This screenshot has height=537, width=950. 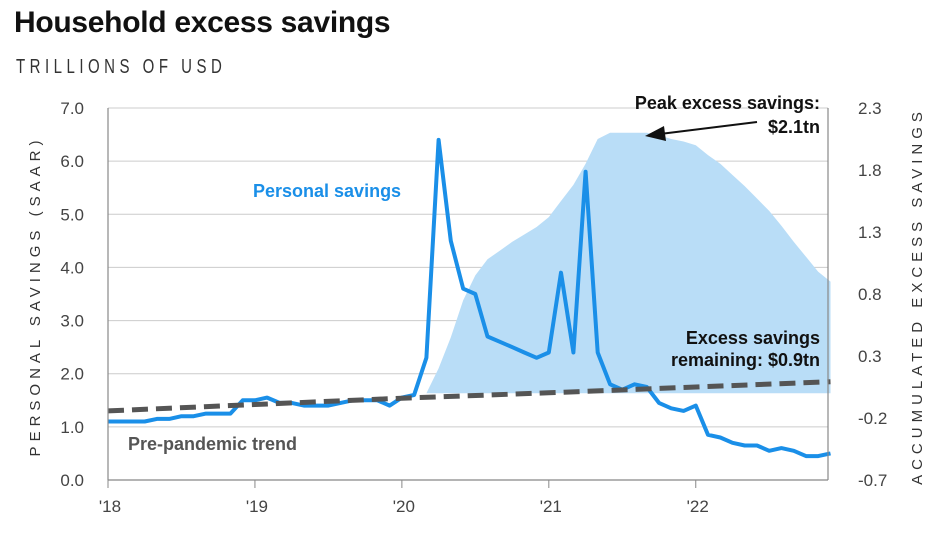 I want to click on pre-pandemic-trend-label: Pre-pandemic trend, so click(x=212, y=444).